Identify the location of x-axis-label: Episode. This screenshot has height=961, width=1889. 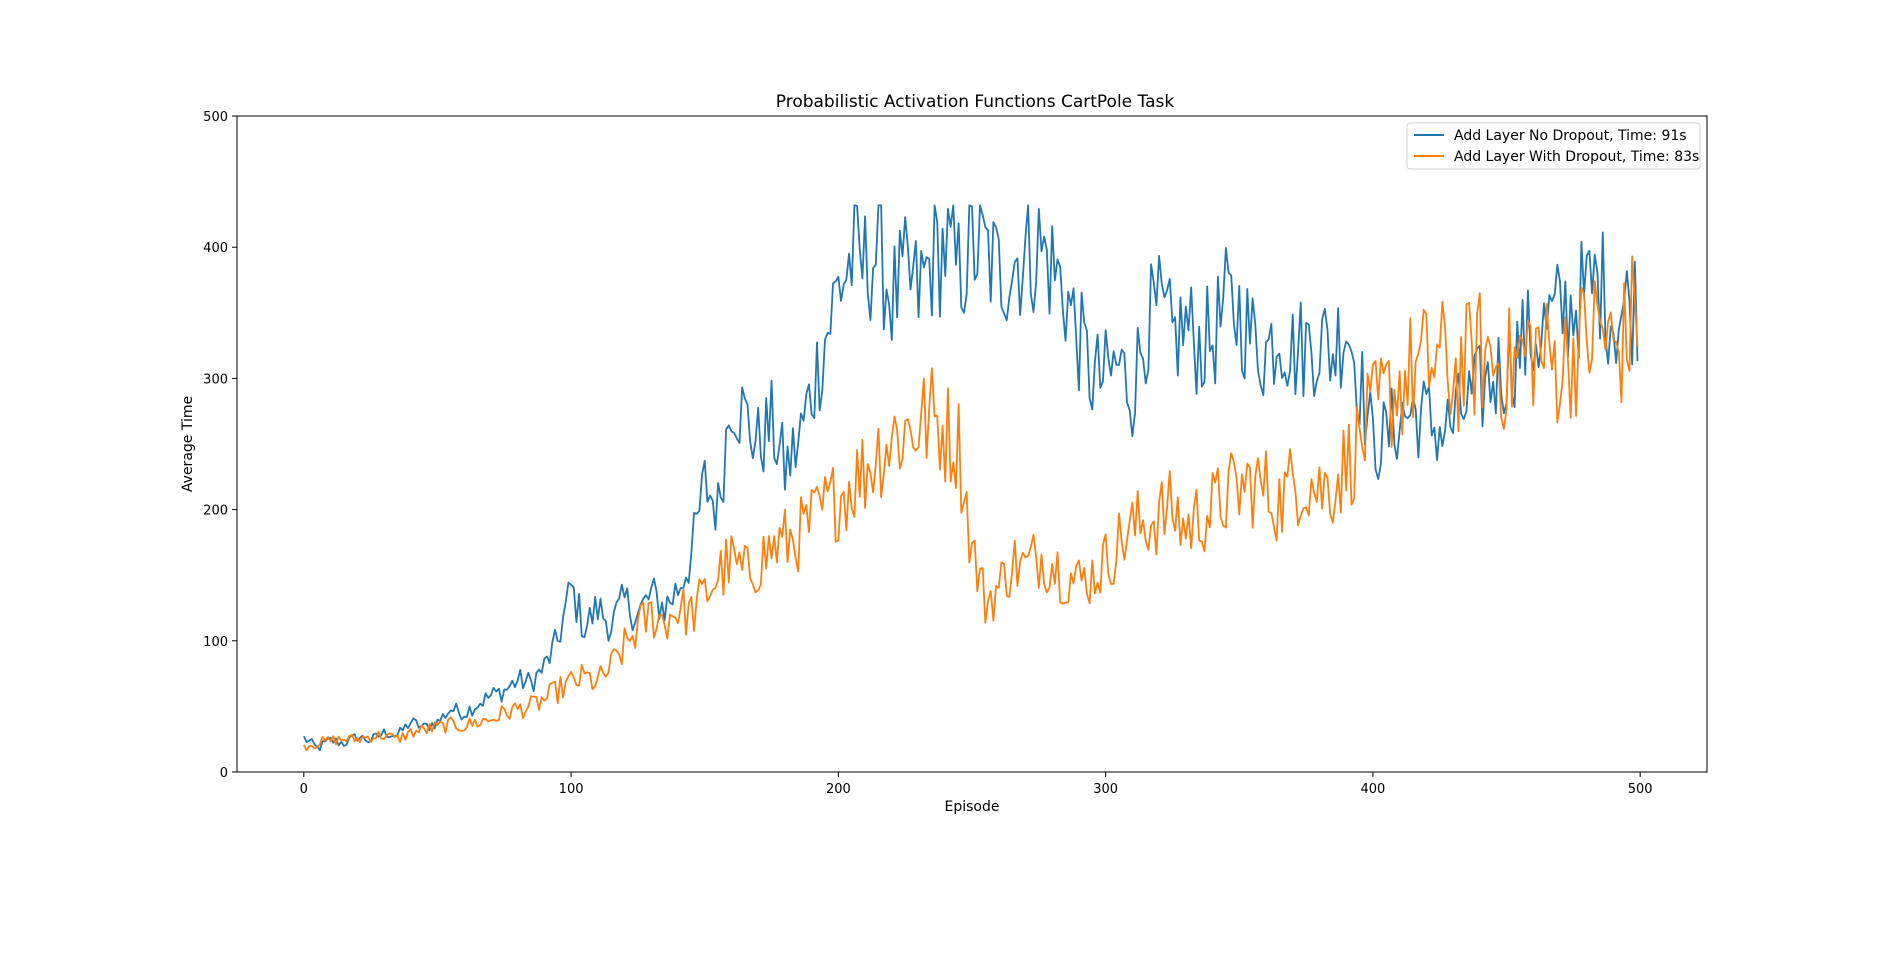
(972, 807).